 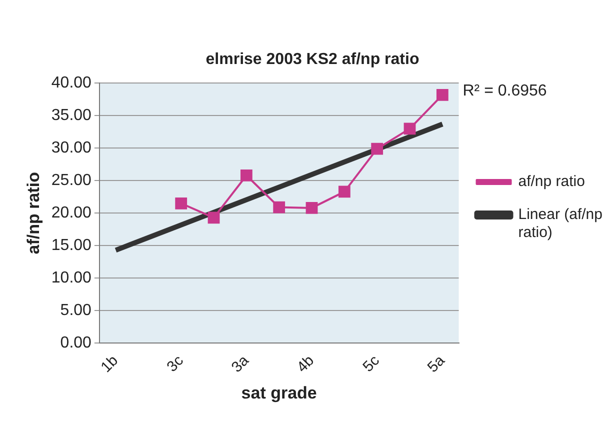 I want to click on y-tick-label: 40.00, so click(x=71, y=83).